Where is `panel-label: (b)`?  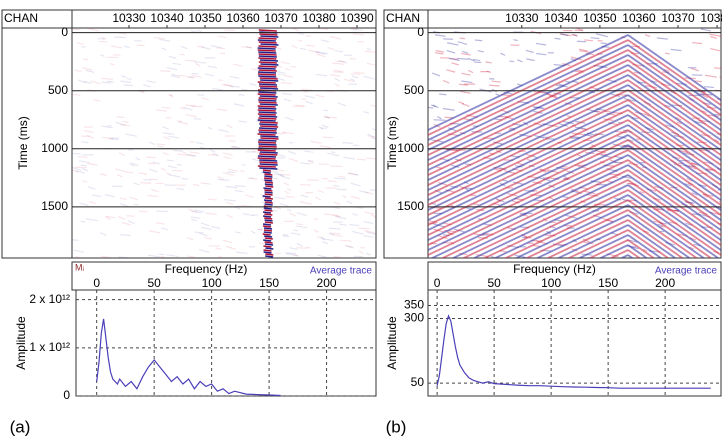
panel-label: (b) is located at coordinates (396, 426).